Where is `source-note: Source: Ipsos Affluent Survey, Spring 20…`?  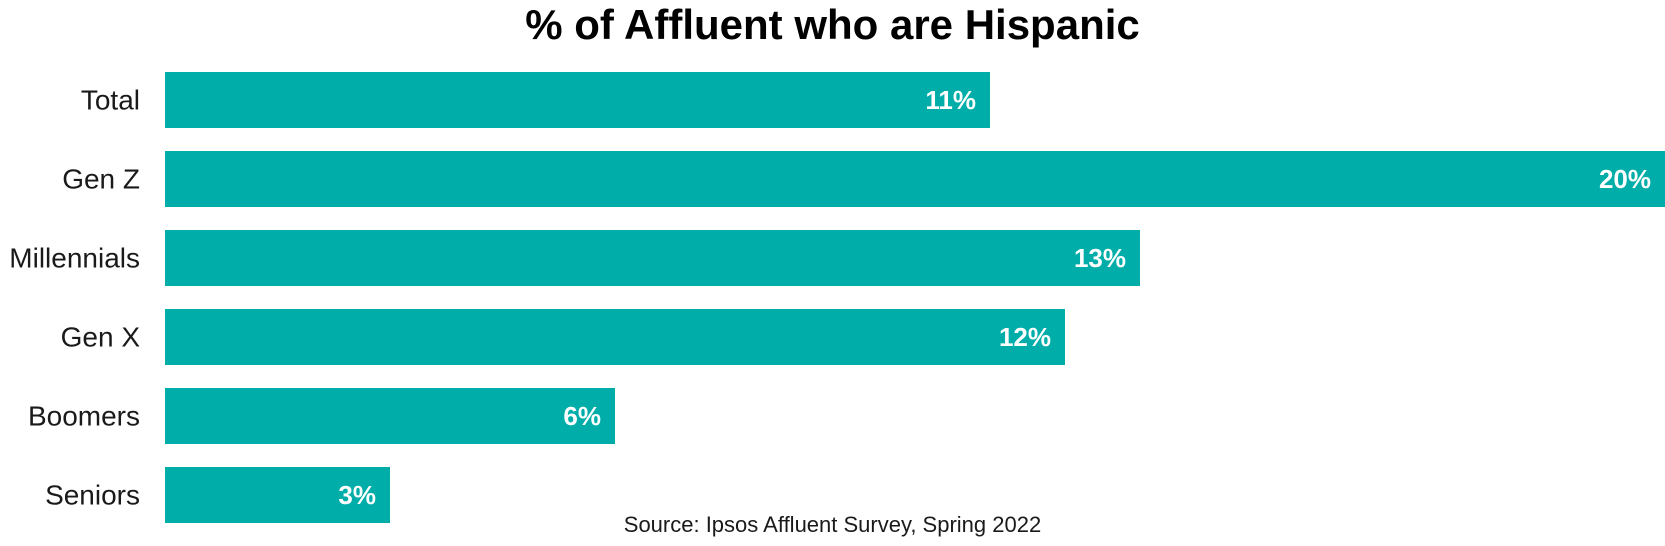
source-note: Source: Ipsos Affluent Survey, Spring 20… is located at coordinates (832, 524).